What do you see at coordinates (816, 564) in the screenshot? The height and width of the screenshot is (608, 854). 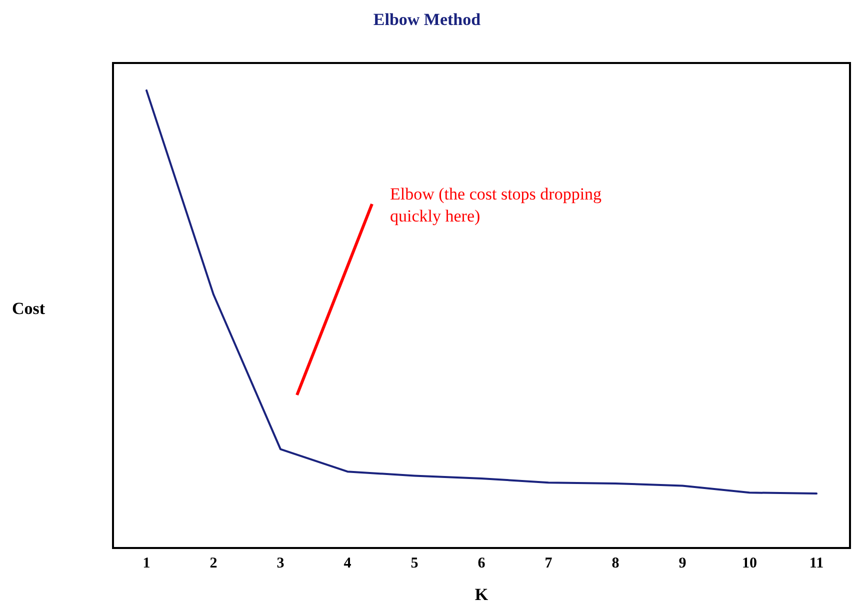 I see `x-tick-label: 11` at bounding box center [816, 564].